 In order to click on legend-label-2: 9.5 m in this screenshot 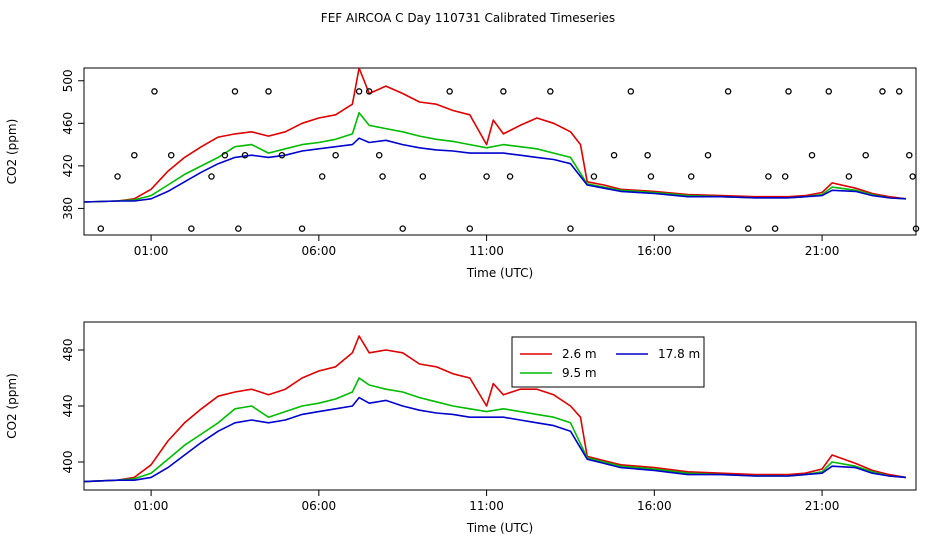, I will do `click(579, 373)`.